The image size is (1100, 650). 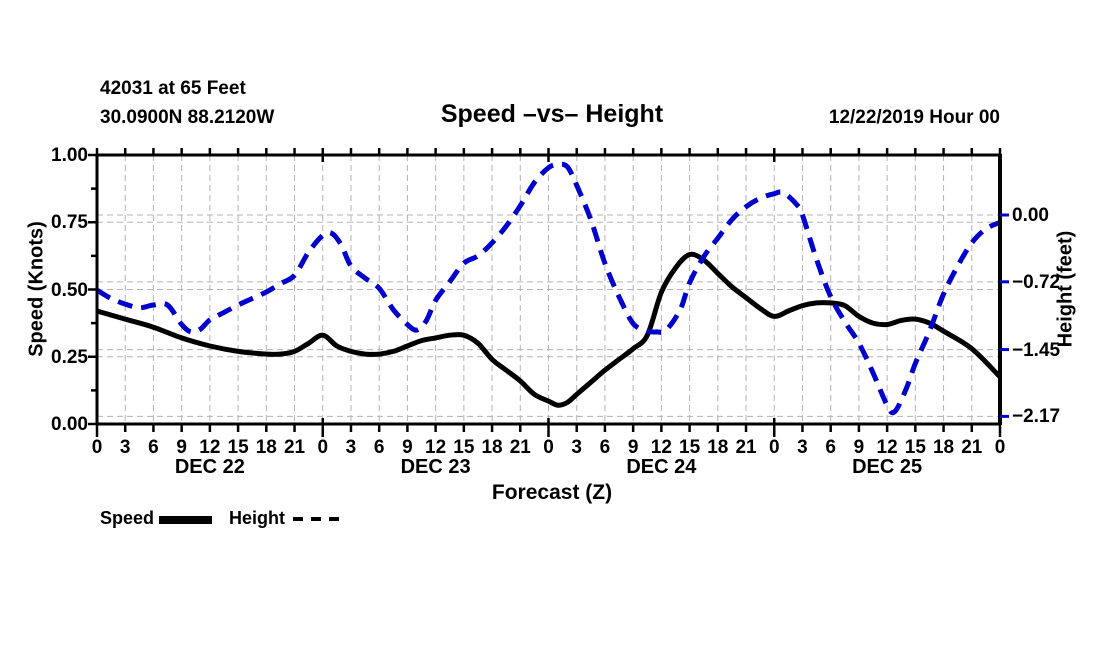 I want to click on left-tick-label: 0.00, so click(x=69, y=424).